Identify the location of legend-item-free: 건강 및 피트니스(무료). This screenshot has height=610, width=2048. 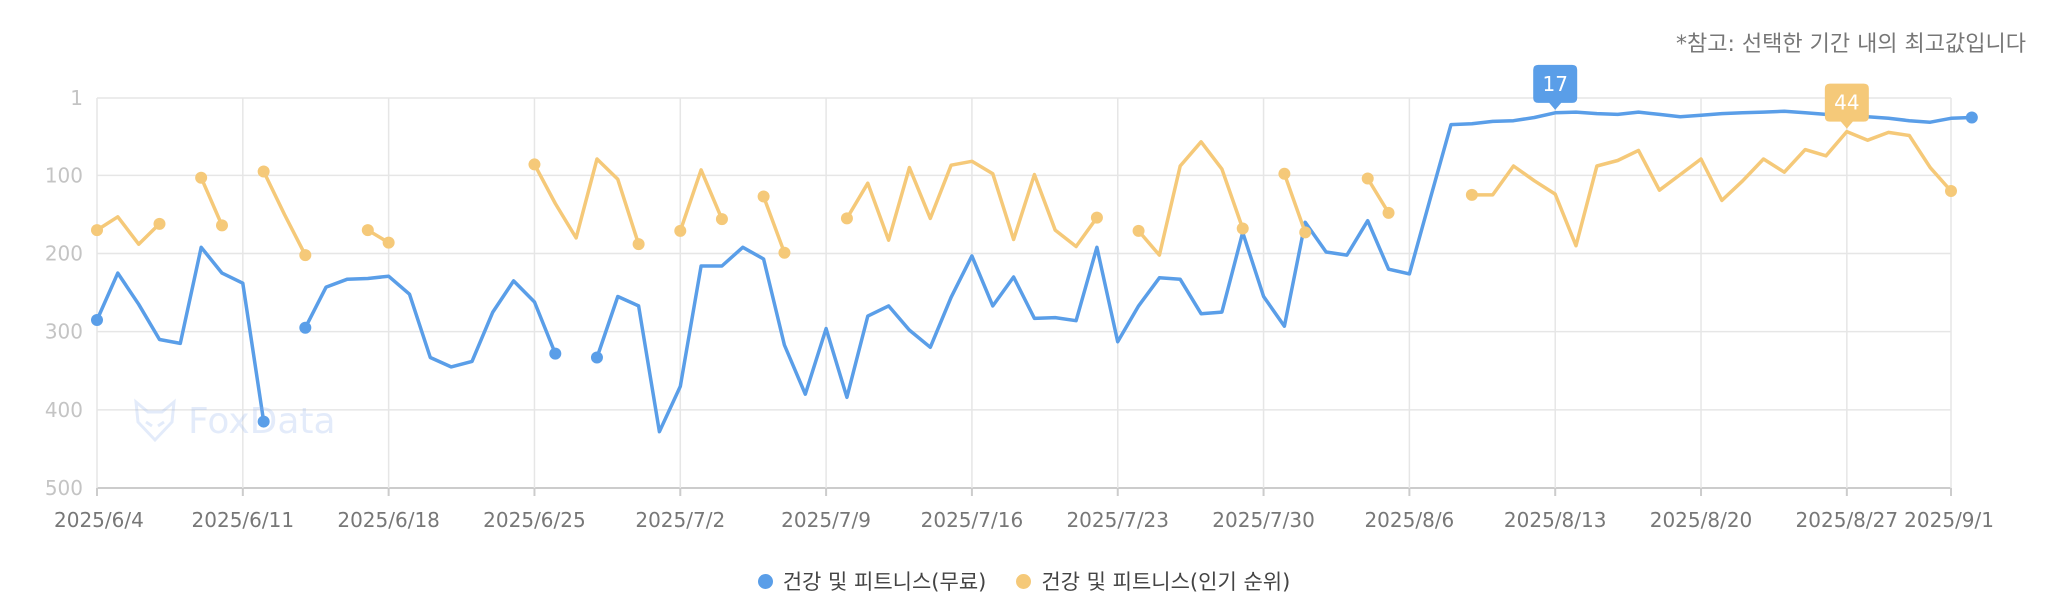
(872, 581).